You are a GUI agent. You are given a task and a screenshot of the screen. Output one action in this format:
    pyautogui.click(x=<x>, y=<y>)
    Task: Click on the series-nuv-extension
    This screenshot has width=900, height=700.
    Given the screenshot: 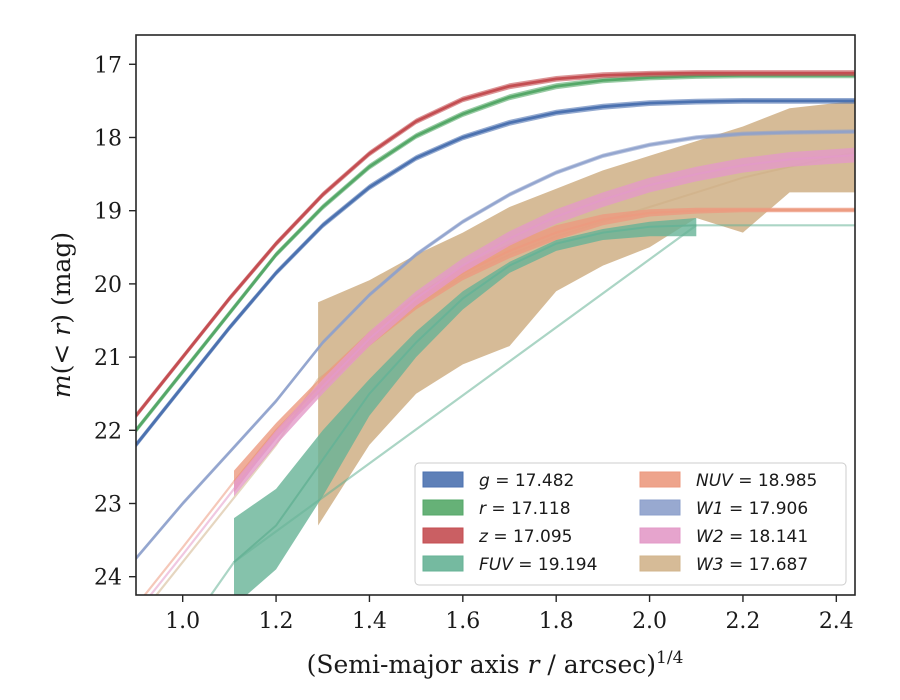 What is the action you would take?
    pyautogui.click(x=189, y=537)
    